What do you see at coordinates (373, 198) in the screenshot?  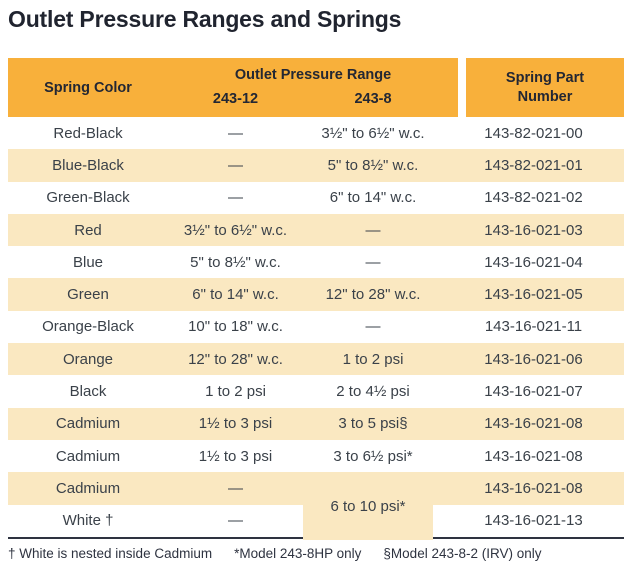 I see `cell-243-8: 6" to 14" w.c.` at bounding box center [373, 198].